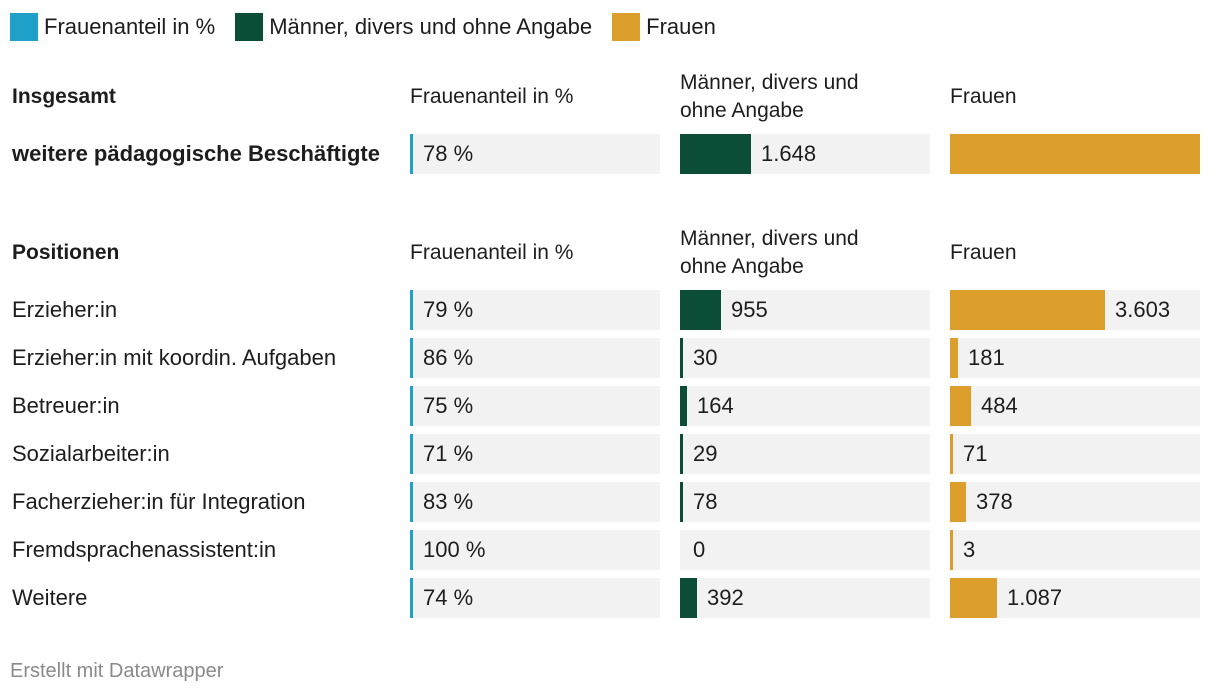 This screenshot has height=696, width=1220. I want to click on legend-swatch-share, so click(24, 27).